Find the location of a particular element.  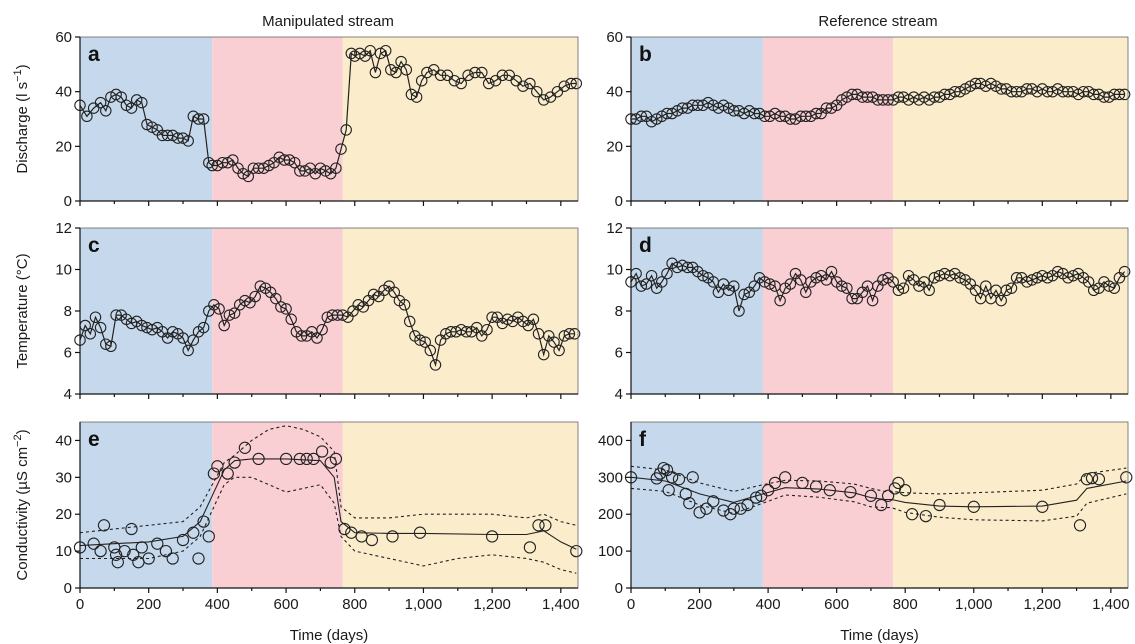

y-tick-label: 12 is located at coordinates (63, 228).